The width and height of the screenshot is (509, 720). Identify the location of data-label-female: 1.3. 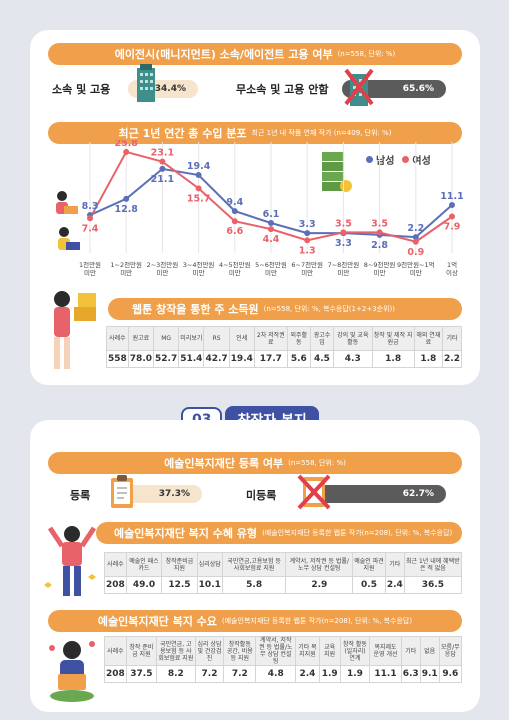
(307, 250).